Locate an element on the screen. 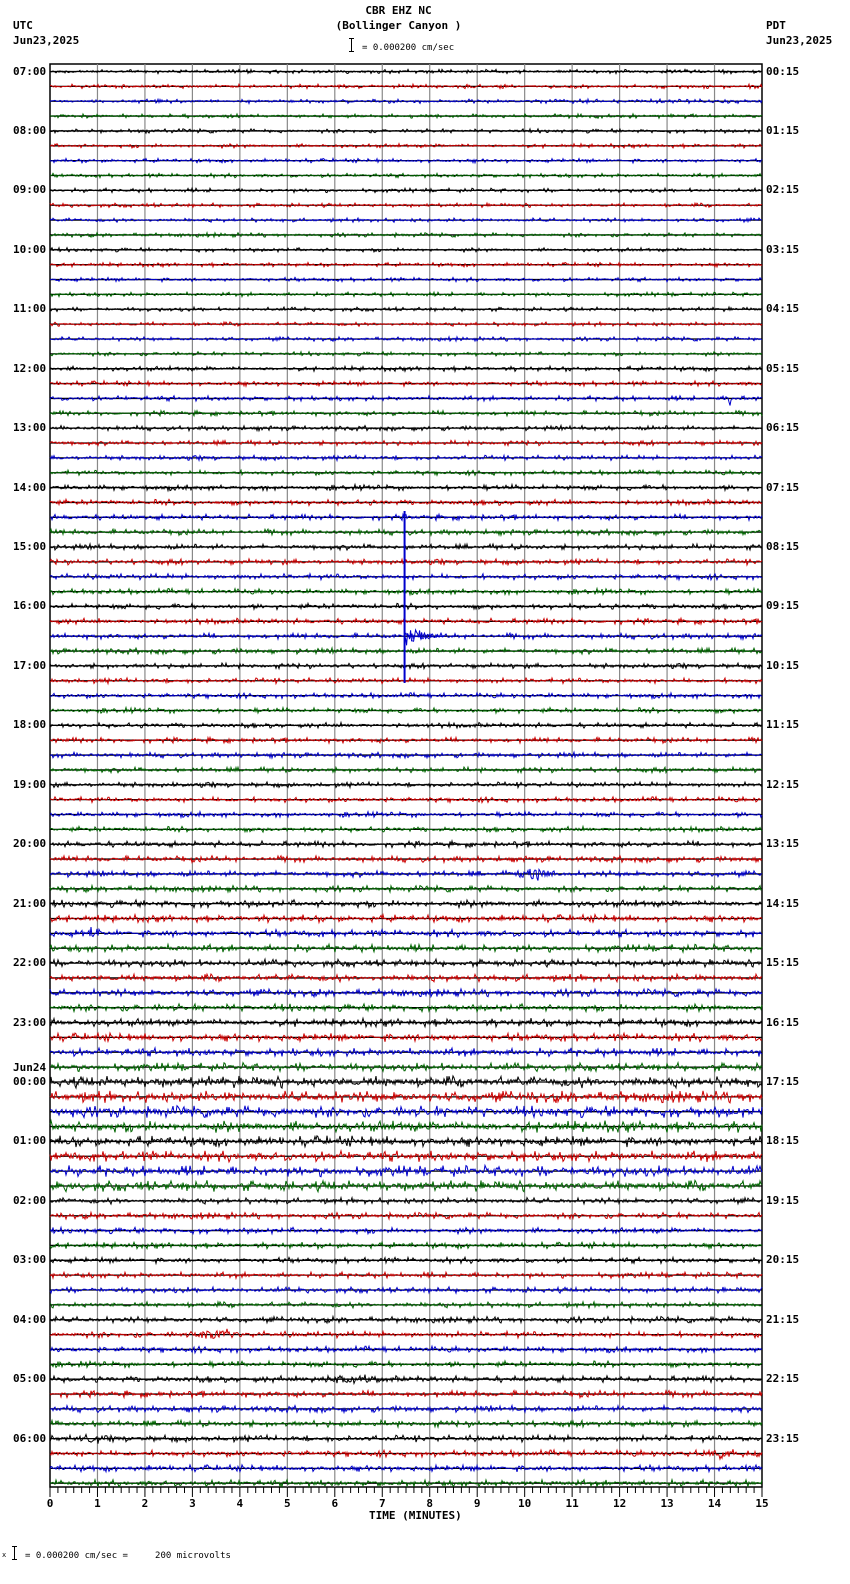 This screenshot has width=850, height=1584. left-hour-label: 07:00 is located at coordinates (30, 71).